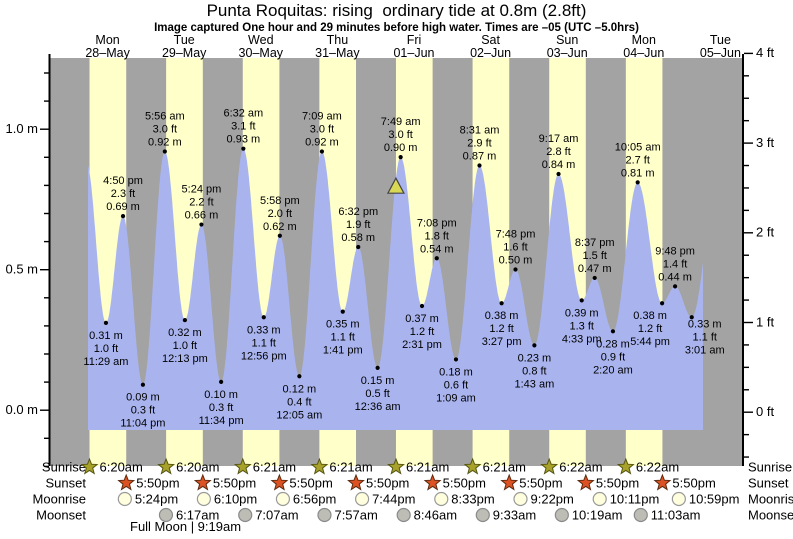 This screenshot has width=793, height=539. What do you see at coordinates (378, 407) in the screenshot?
I see `low-tide-time: 12:36 am` at bounding box center [378, 407].